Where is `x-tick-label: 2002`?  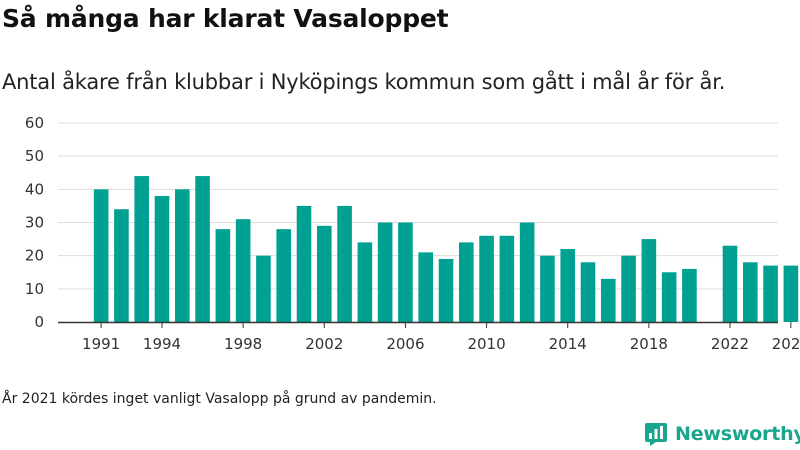 x-tick-label: 2002 is located at coordinates (324, 344).